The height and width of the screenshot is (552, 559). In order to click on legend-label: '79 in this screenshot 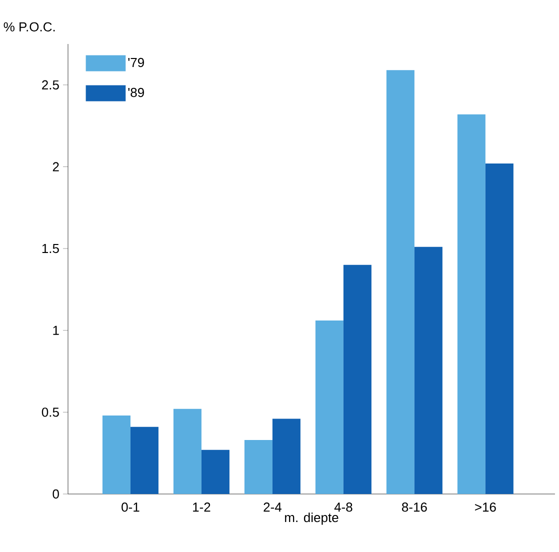, I will do `click(136, 63)`.